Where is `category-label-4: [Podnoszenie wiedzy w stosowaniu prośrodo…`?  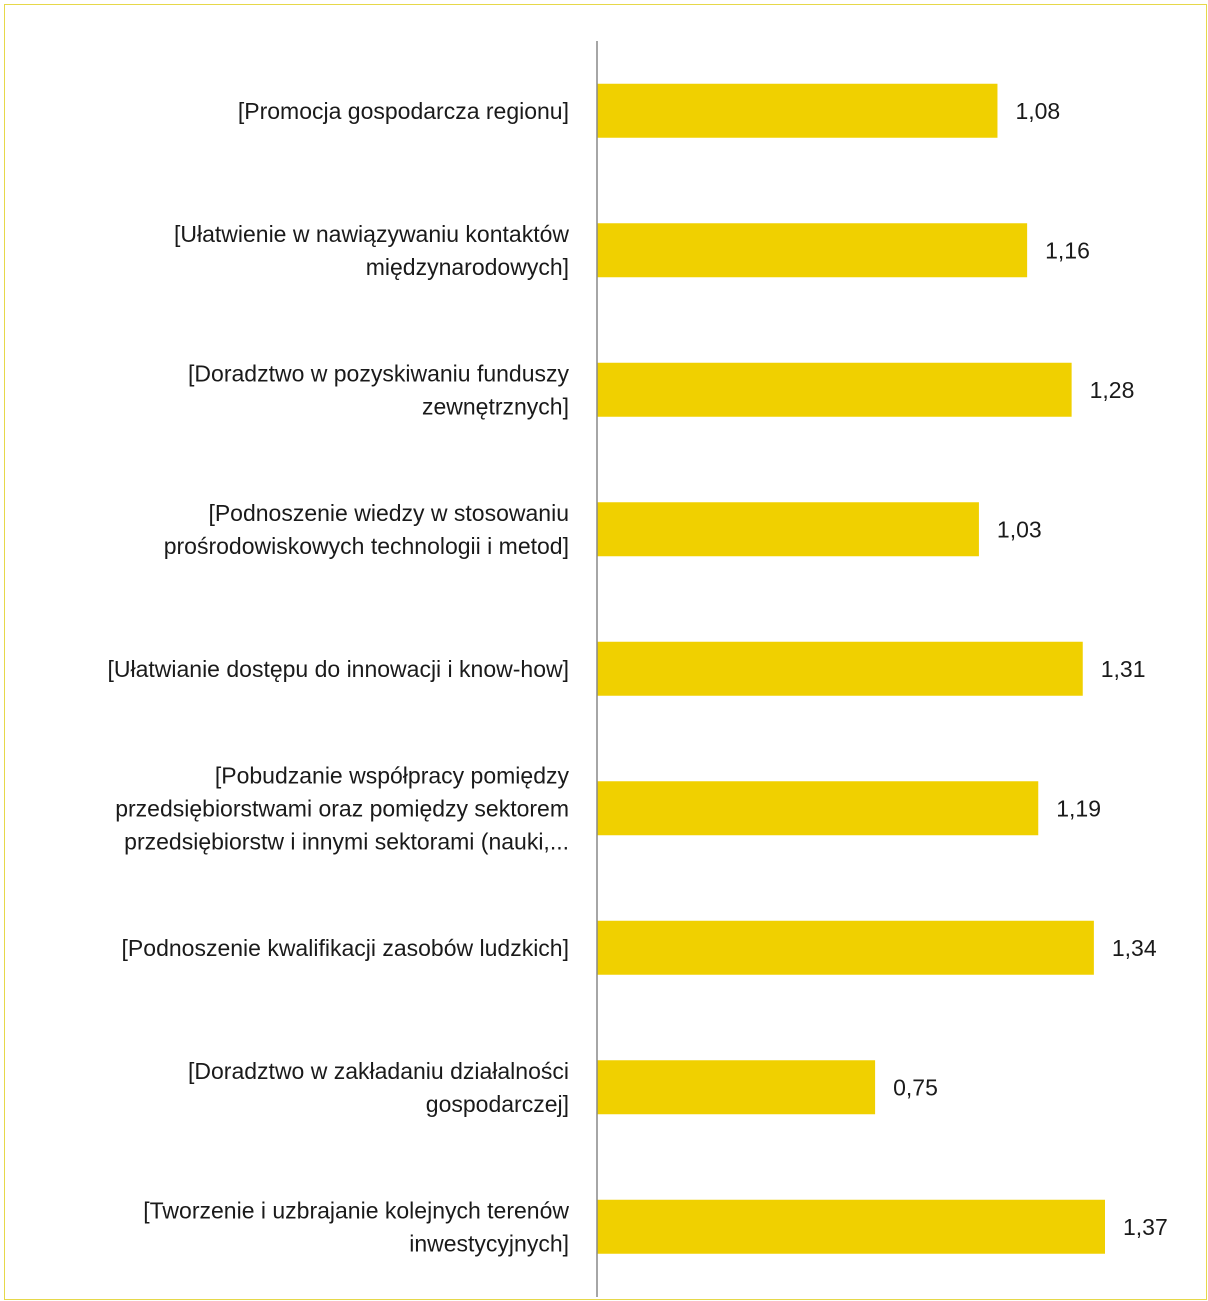
category-label-4: [Podnoszenie wiedzy w stosowaniu prośrodo… is located at coordinates (366, 529).